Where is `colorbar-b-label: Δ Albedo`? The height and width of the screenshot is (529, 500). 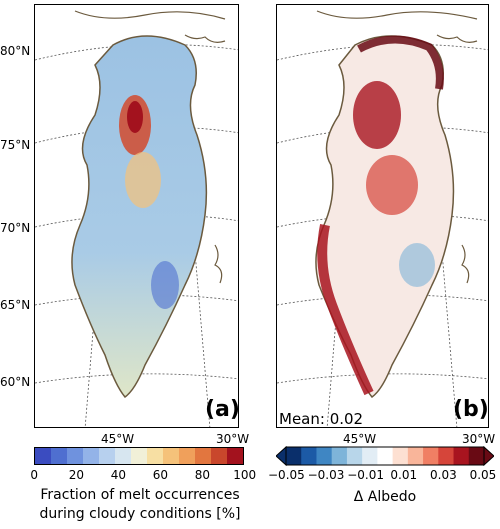 colorbar-b-label: Δ Albedo is located at coordinates (385, 497).